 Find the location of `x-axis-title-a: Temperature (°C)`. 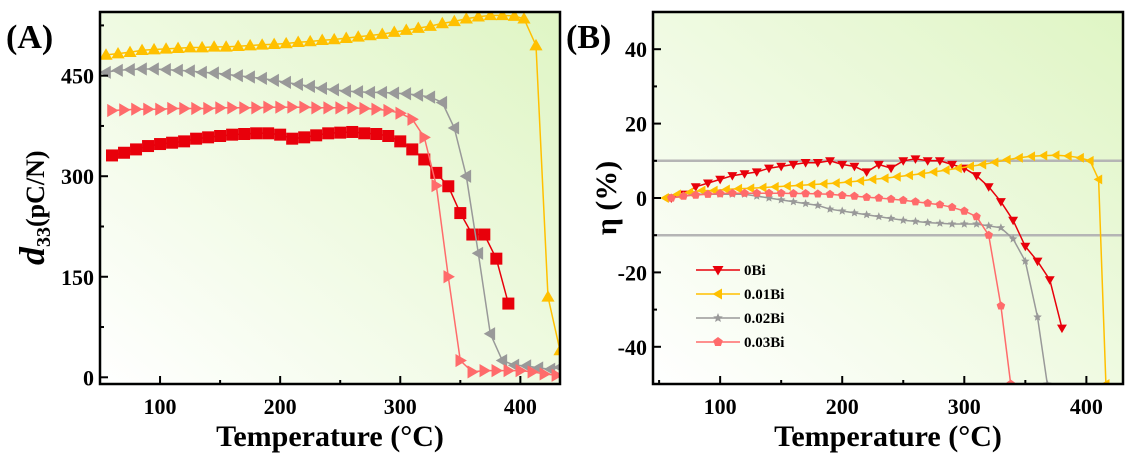

x-axis-title-a: Temperature (°C) is located at coordinates (330, 436).